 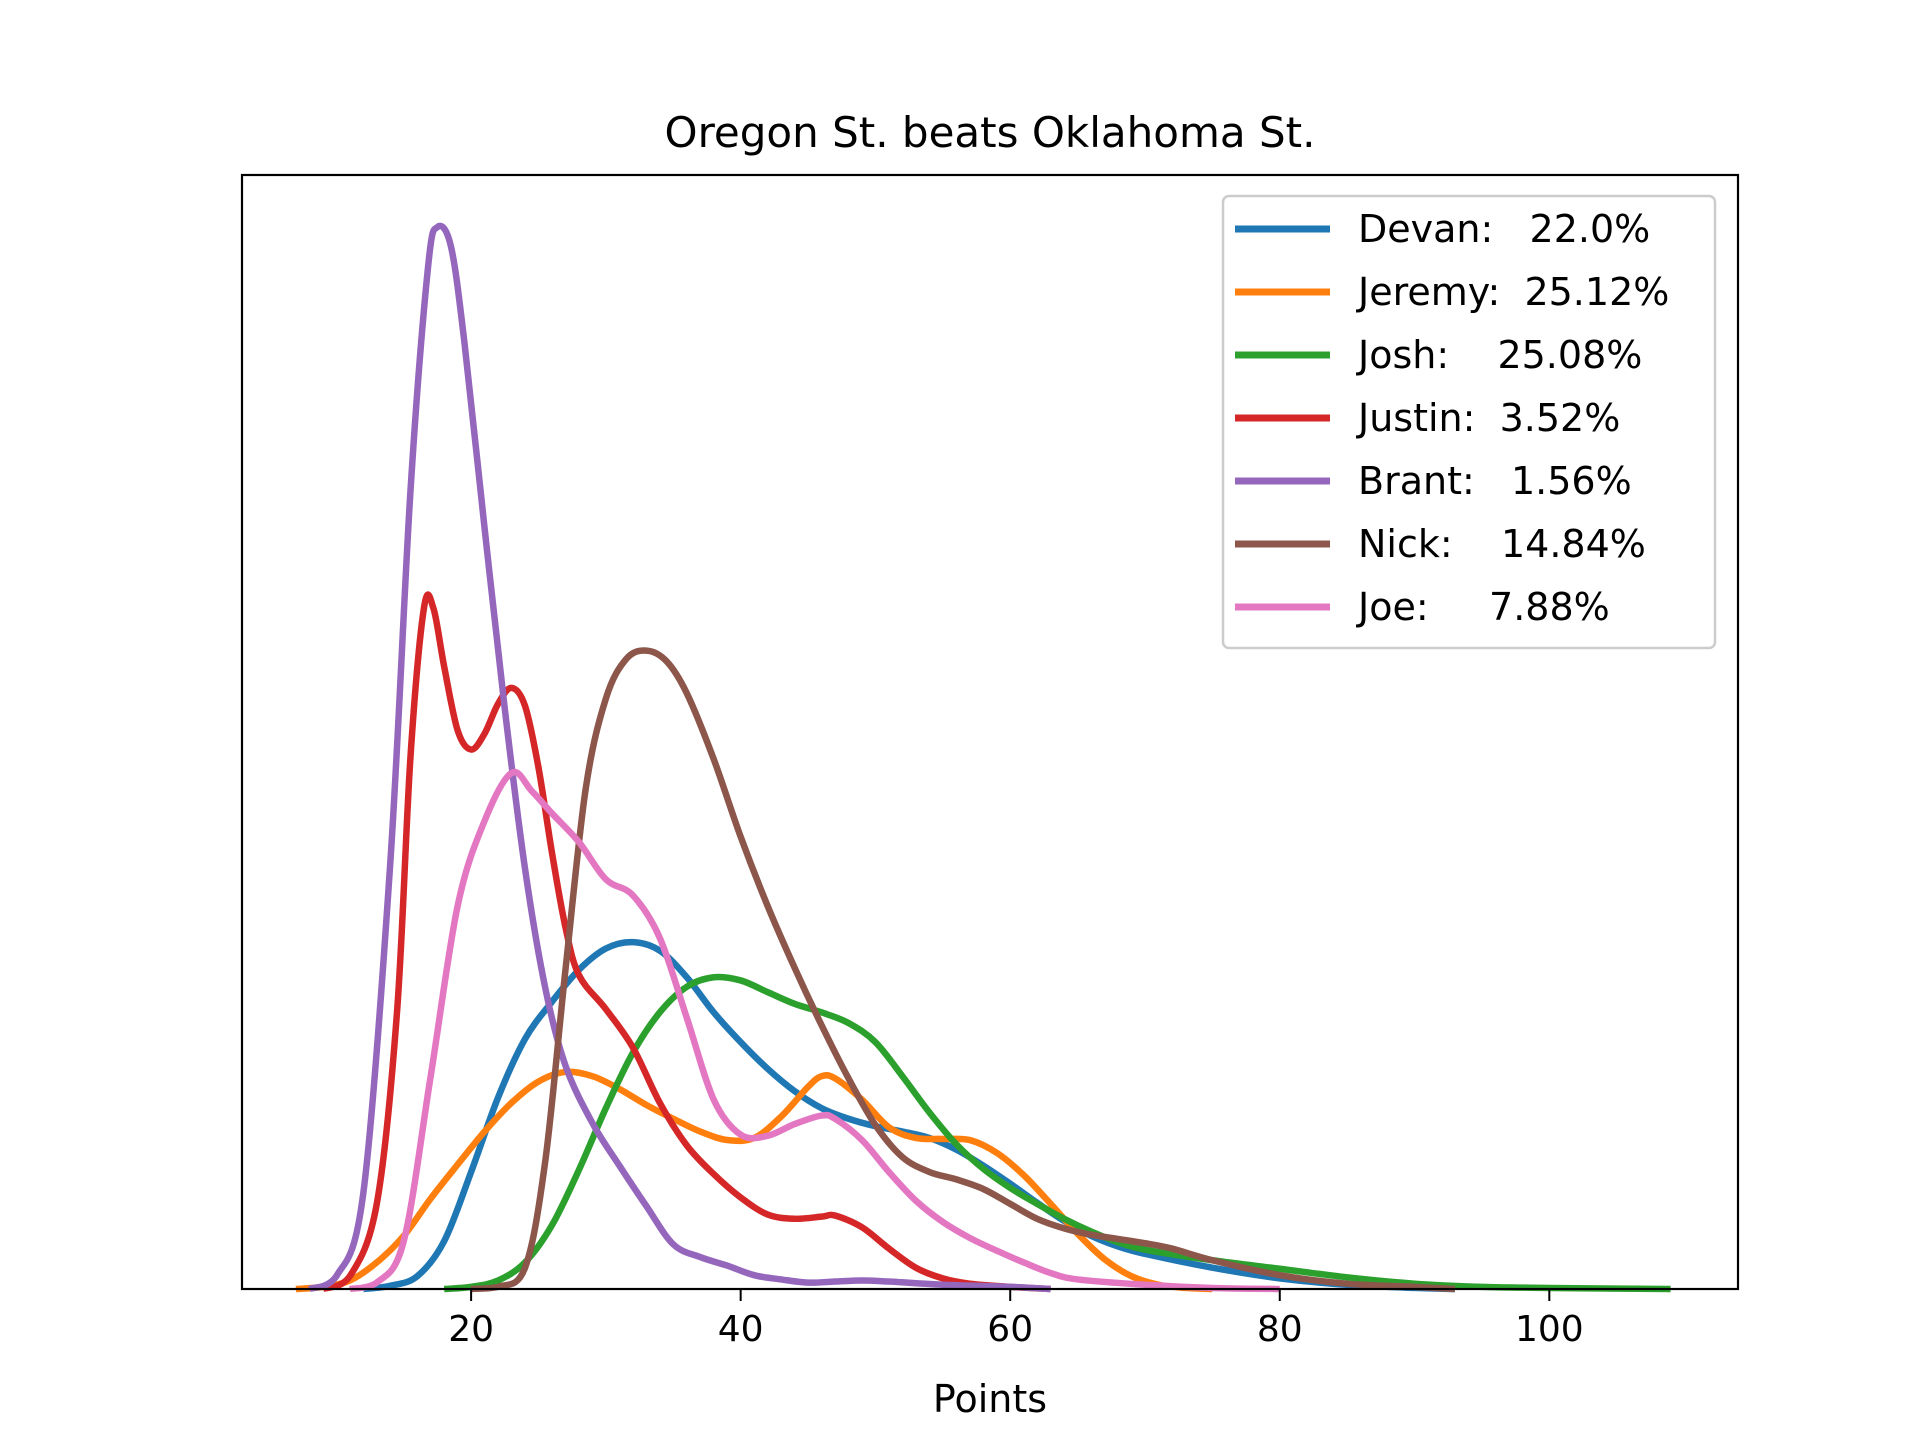 What do you see at coordinates (1504, 229) in the screenshot?
I see `legend-label-1: Devan: 22.0%` at bounding box center [1504, 229].